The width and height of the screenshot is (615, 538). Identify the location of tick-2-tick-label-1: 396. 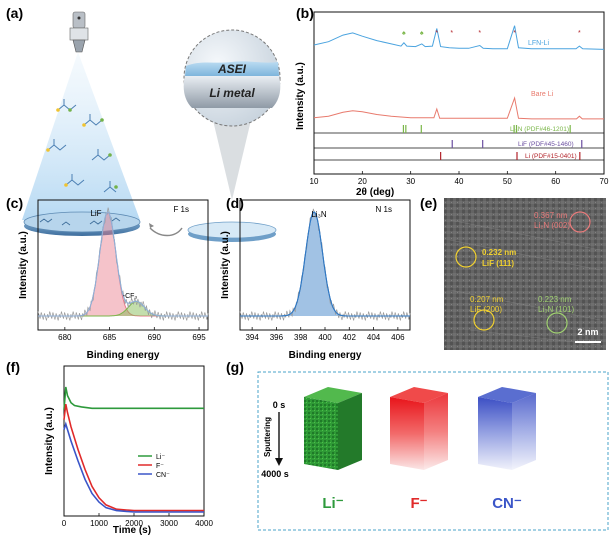
(277, 337).